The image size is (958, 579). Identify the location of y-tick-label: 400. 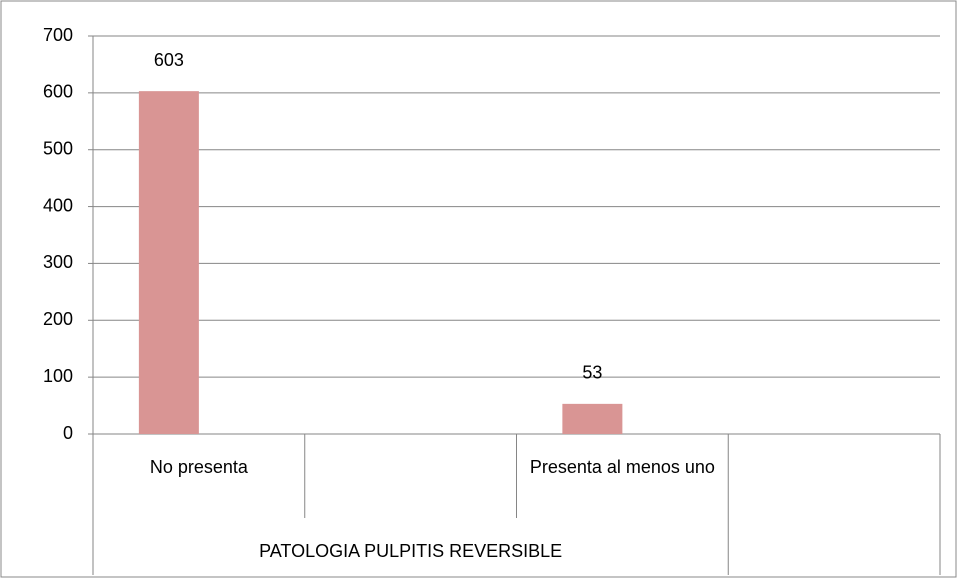
(58, 205).